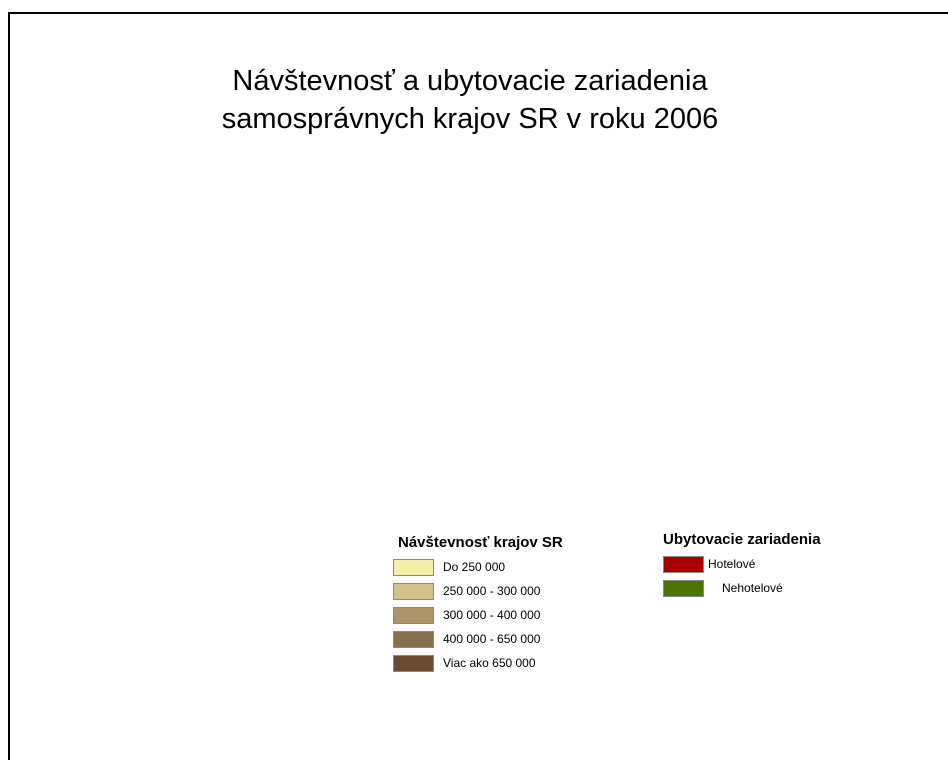  I want to click on legend-item: Nehotelové, so click(742, 592).